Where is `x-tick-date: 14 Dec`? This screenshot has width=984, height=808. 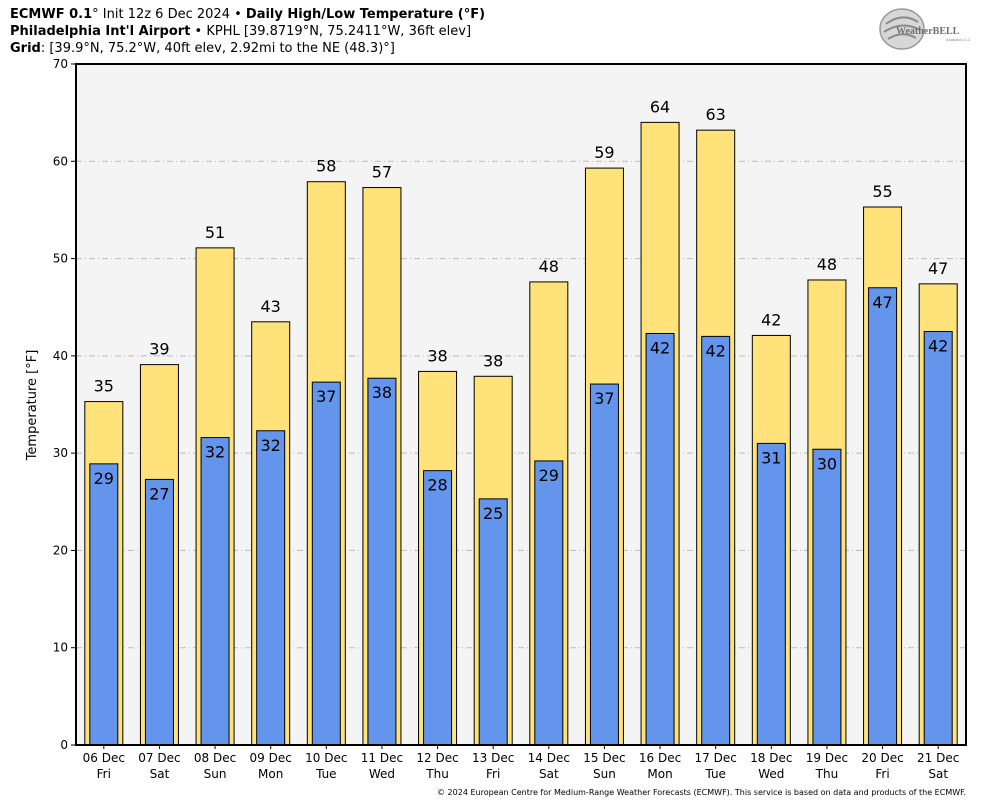
x-tick-date: 14 Dec is located at coordinates (549, 758).